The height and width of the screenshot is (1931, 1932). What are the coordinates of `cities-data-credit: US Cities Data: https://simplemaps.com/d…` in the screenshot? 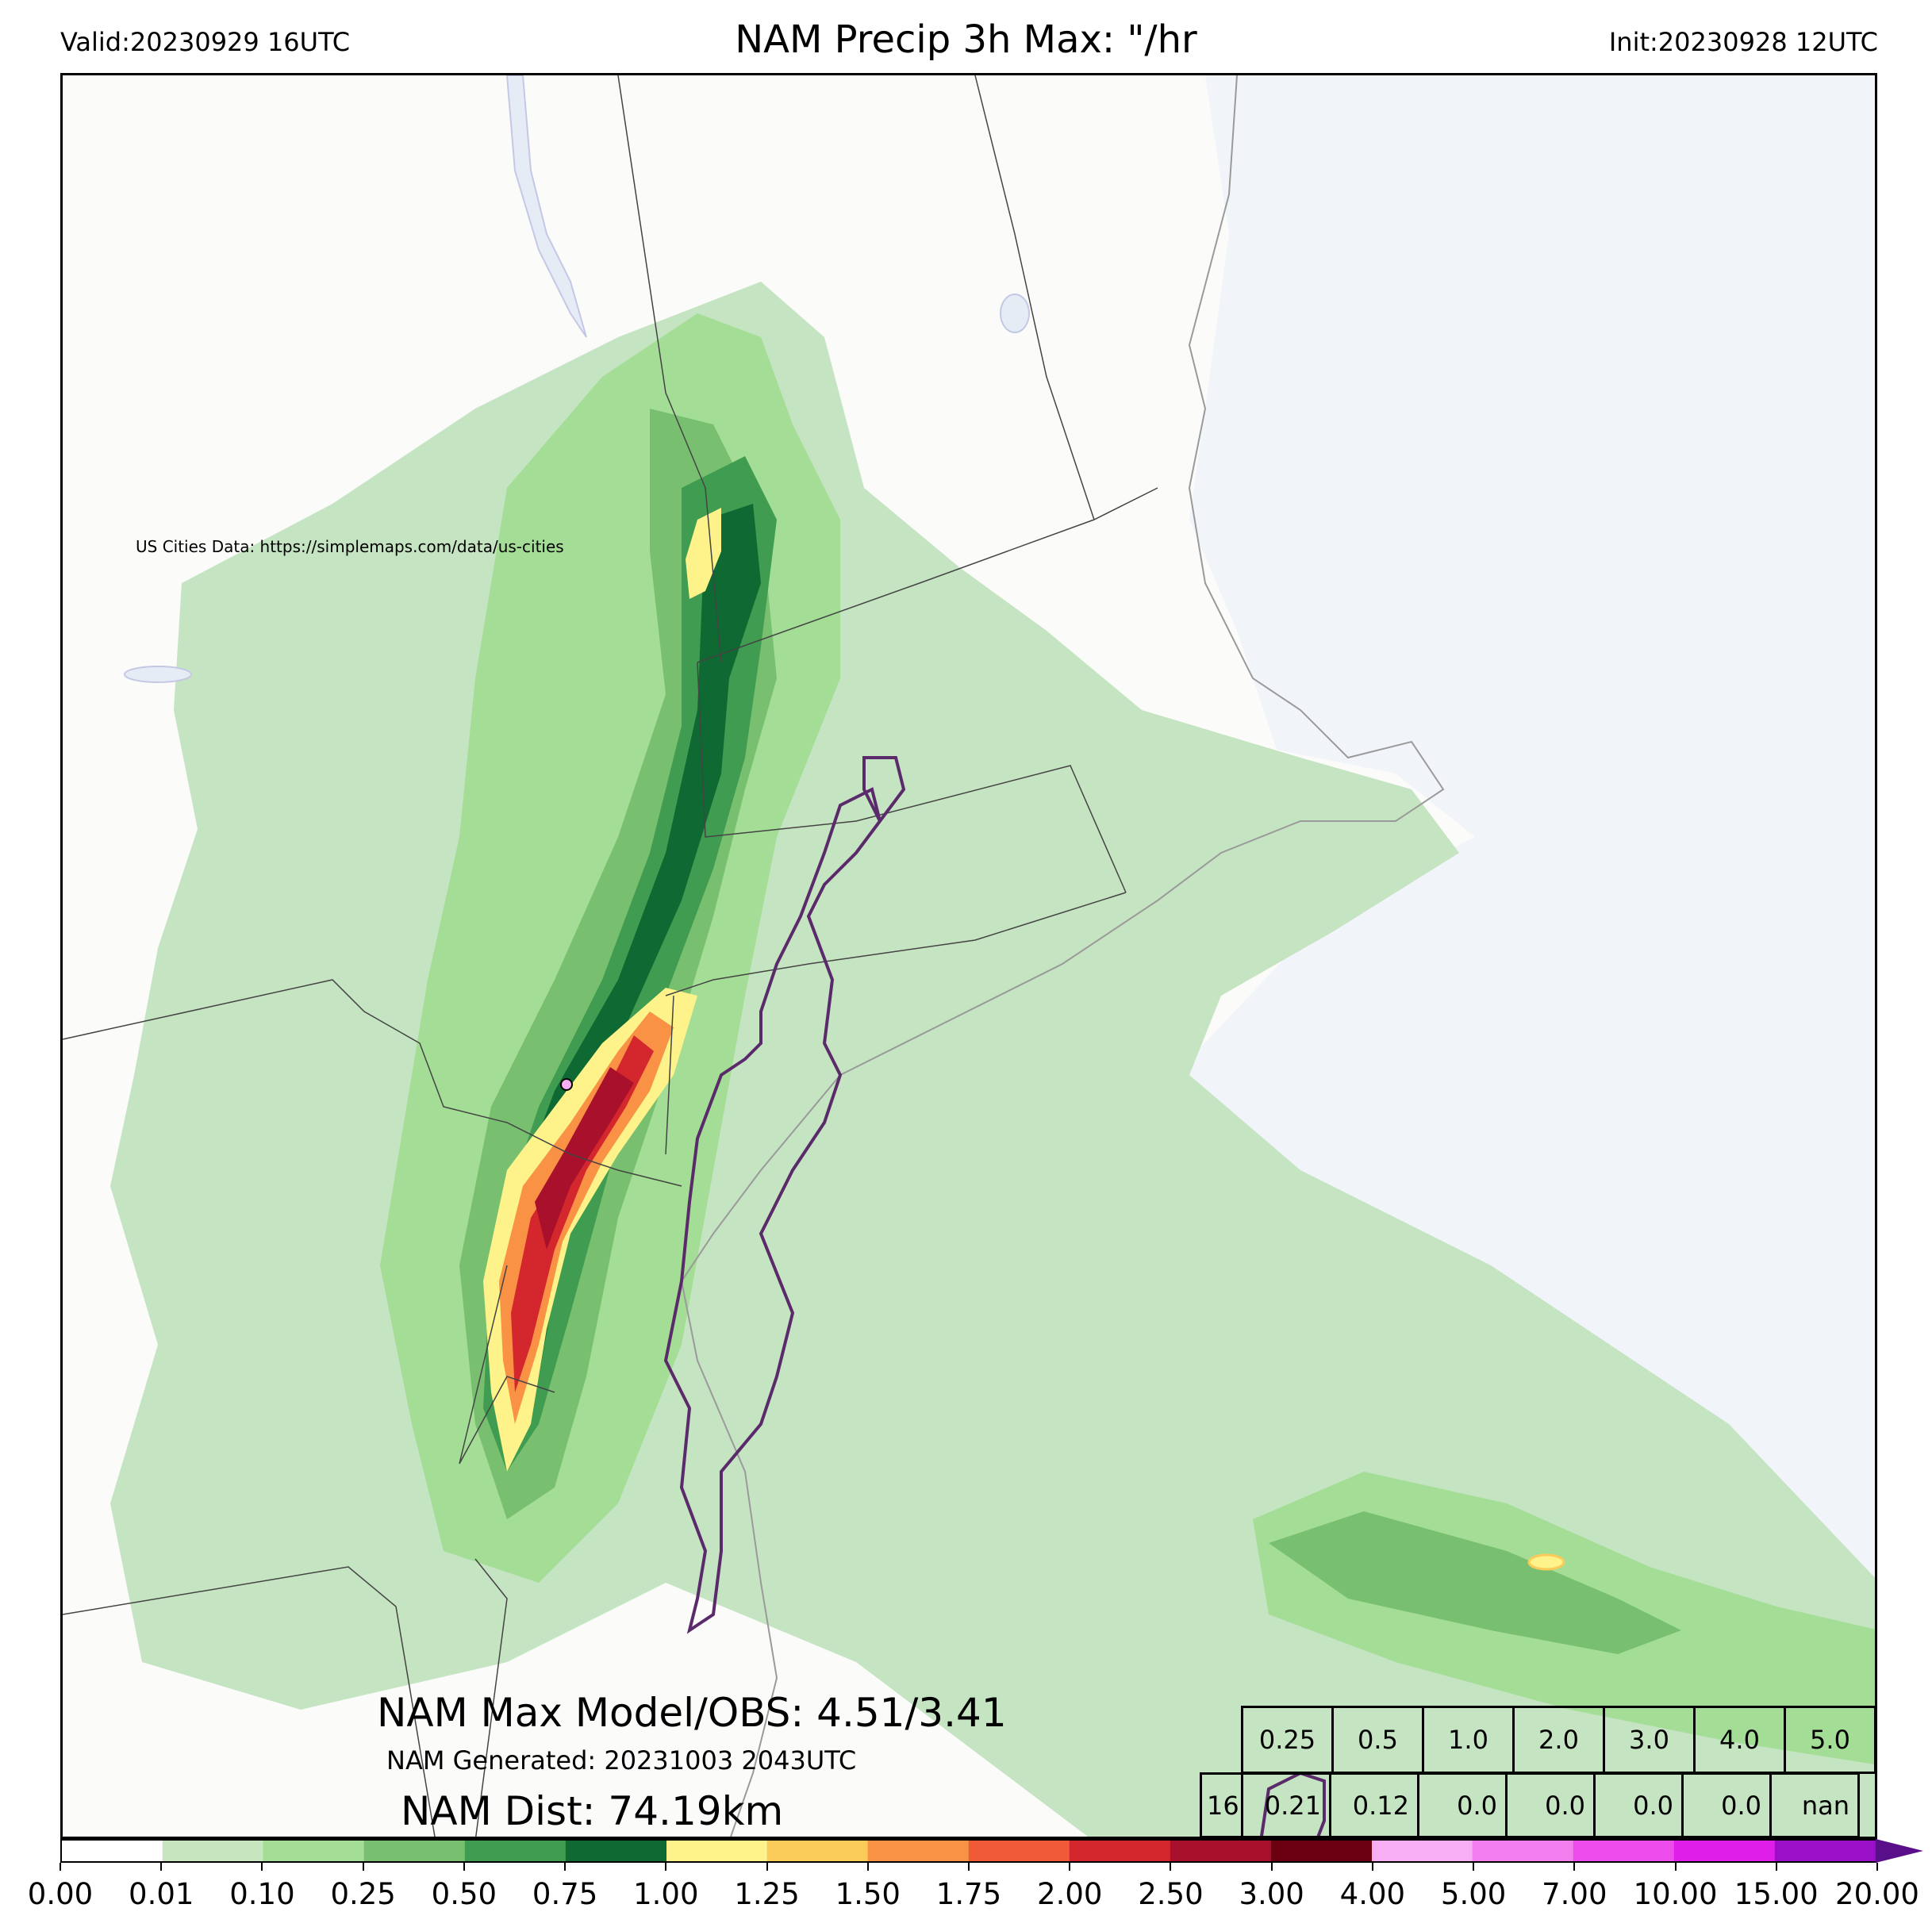 It's located at (350, 546).